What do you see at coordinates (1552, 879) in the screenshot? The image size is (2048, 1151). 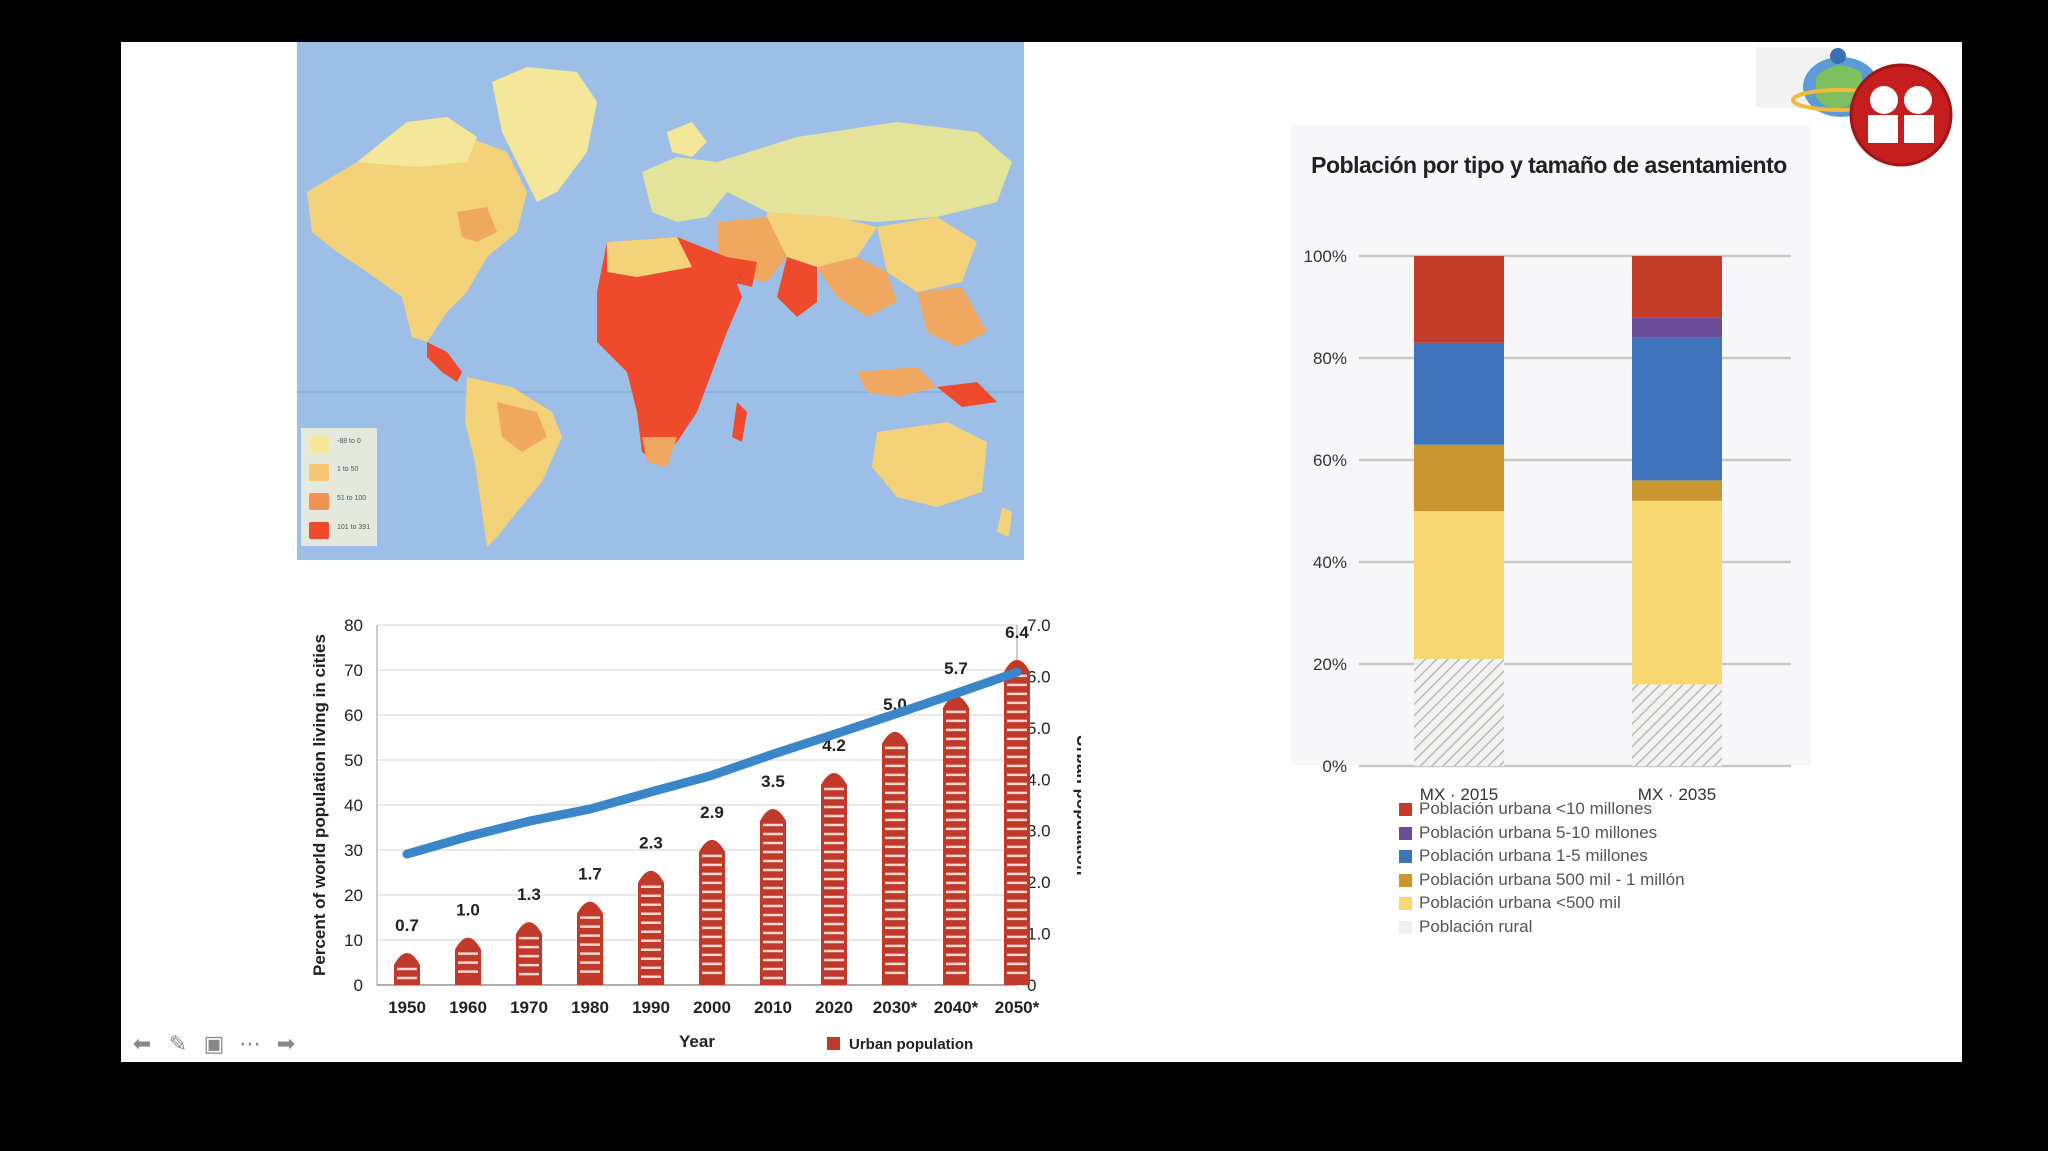 I see `legend-label: Población urbana 500 mil - 1 millón` at bounding box center [1552, 879].